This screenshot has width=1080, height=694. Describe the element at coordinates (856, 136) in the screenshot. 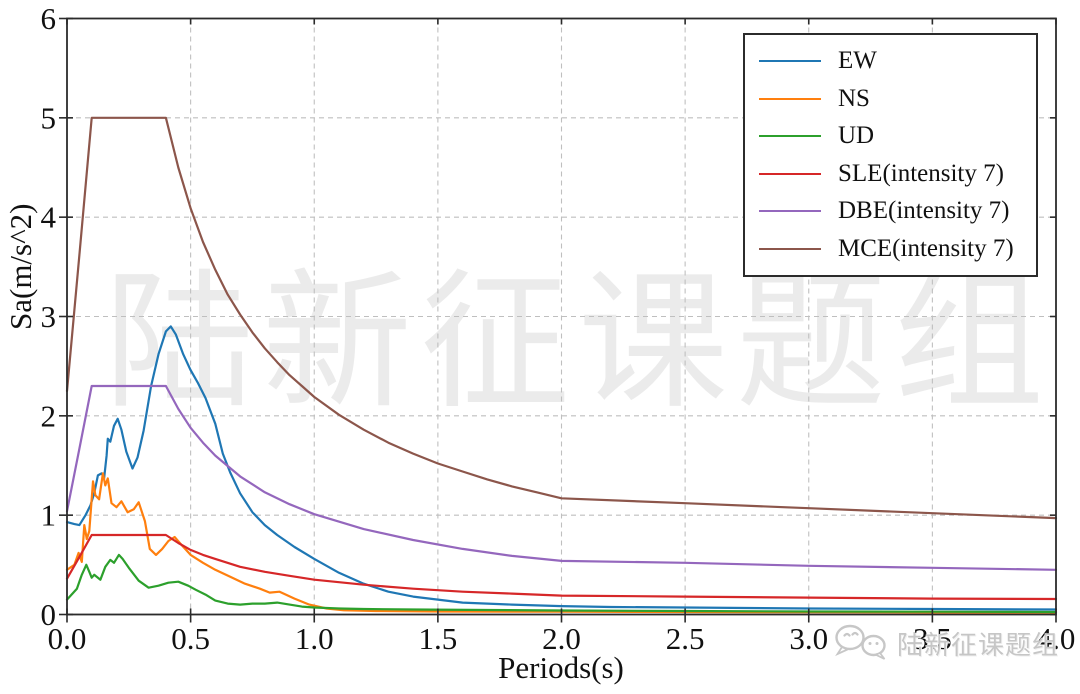

I see `legend-label-ud: UD` at that location.